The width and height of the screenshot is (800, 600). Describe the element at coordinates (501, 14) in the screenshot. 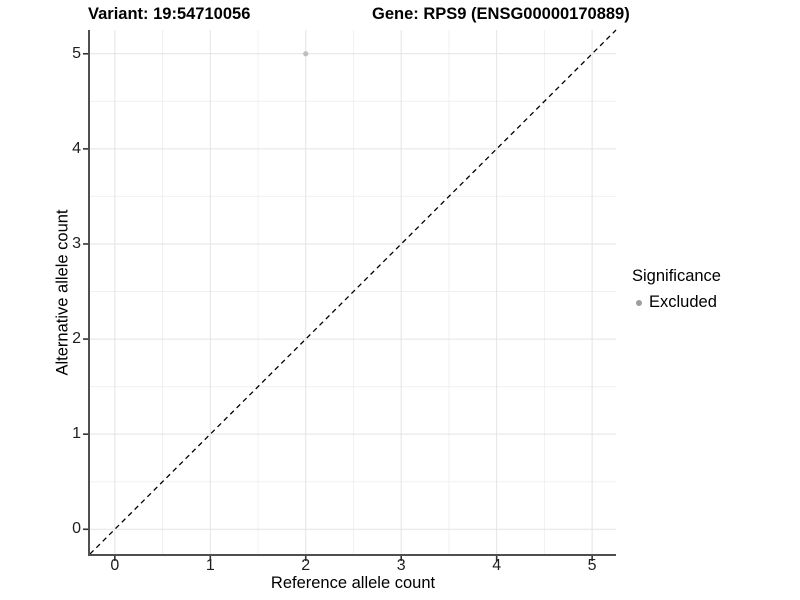

I see `plot-title-gene: Gene: RPS9 (ENSG00000170889)` at that location.